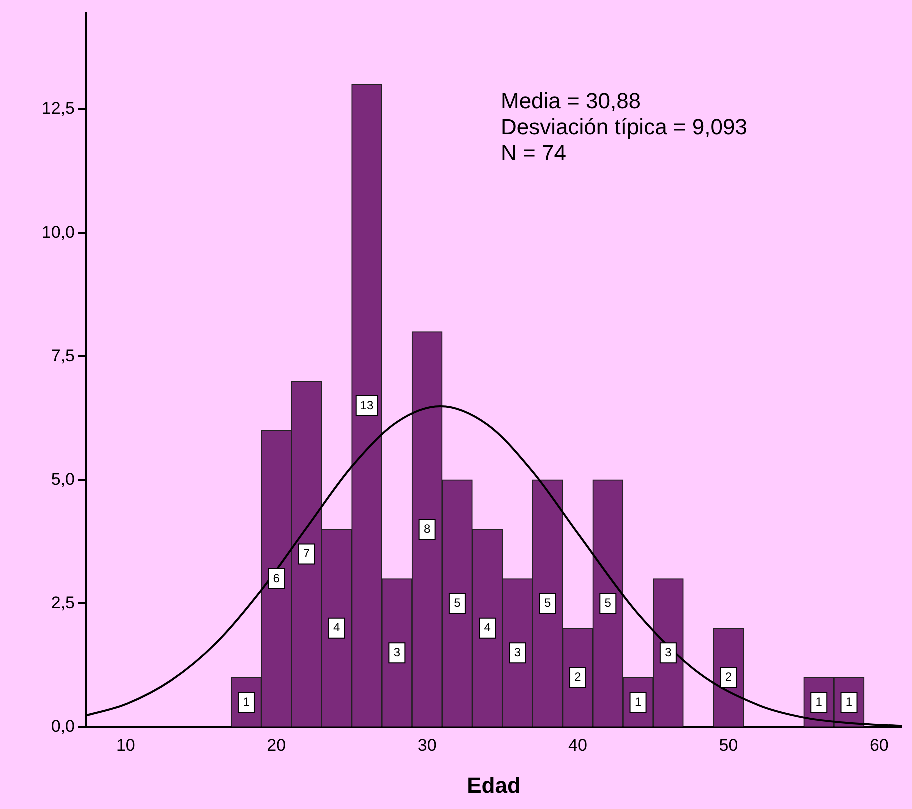 The height and width of the screenshot is (809, 912). I want to click on x-tick-label: 10, so click(126, 746).